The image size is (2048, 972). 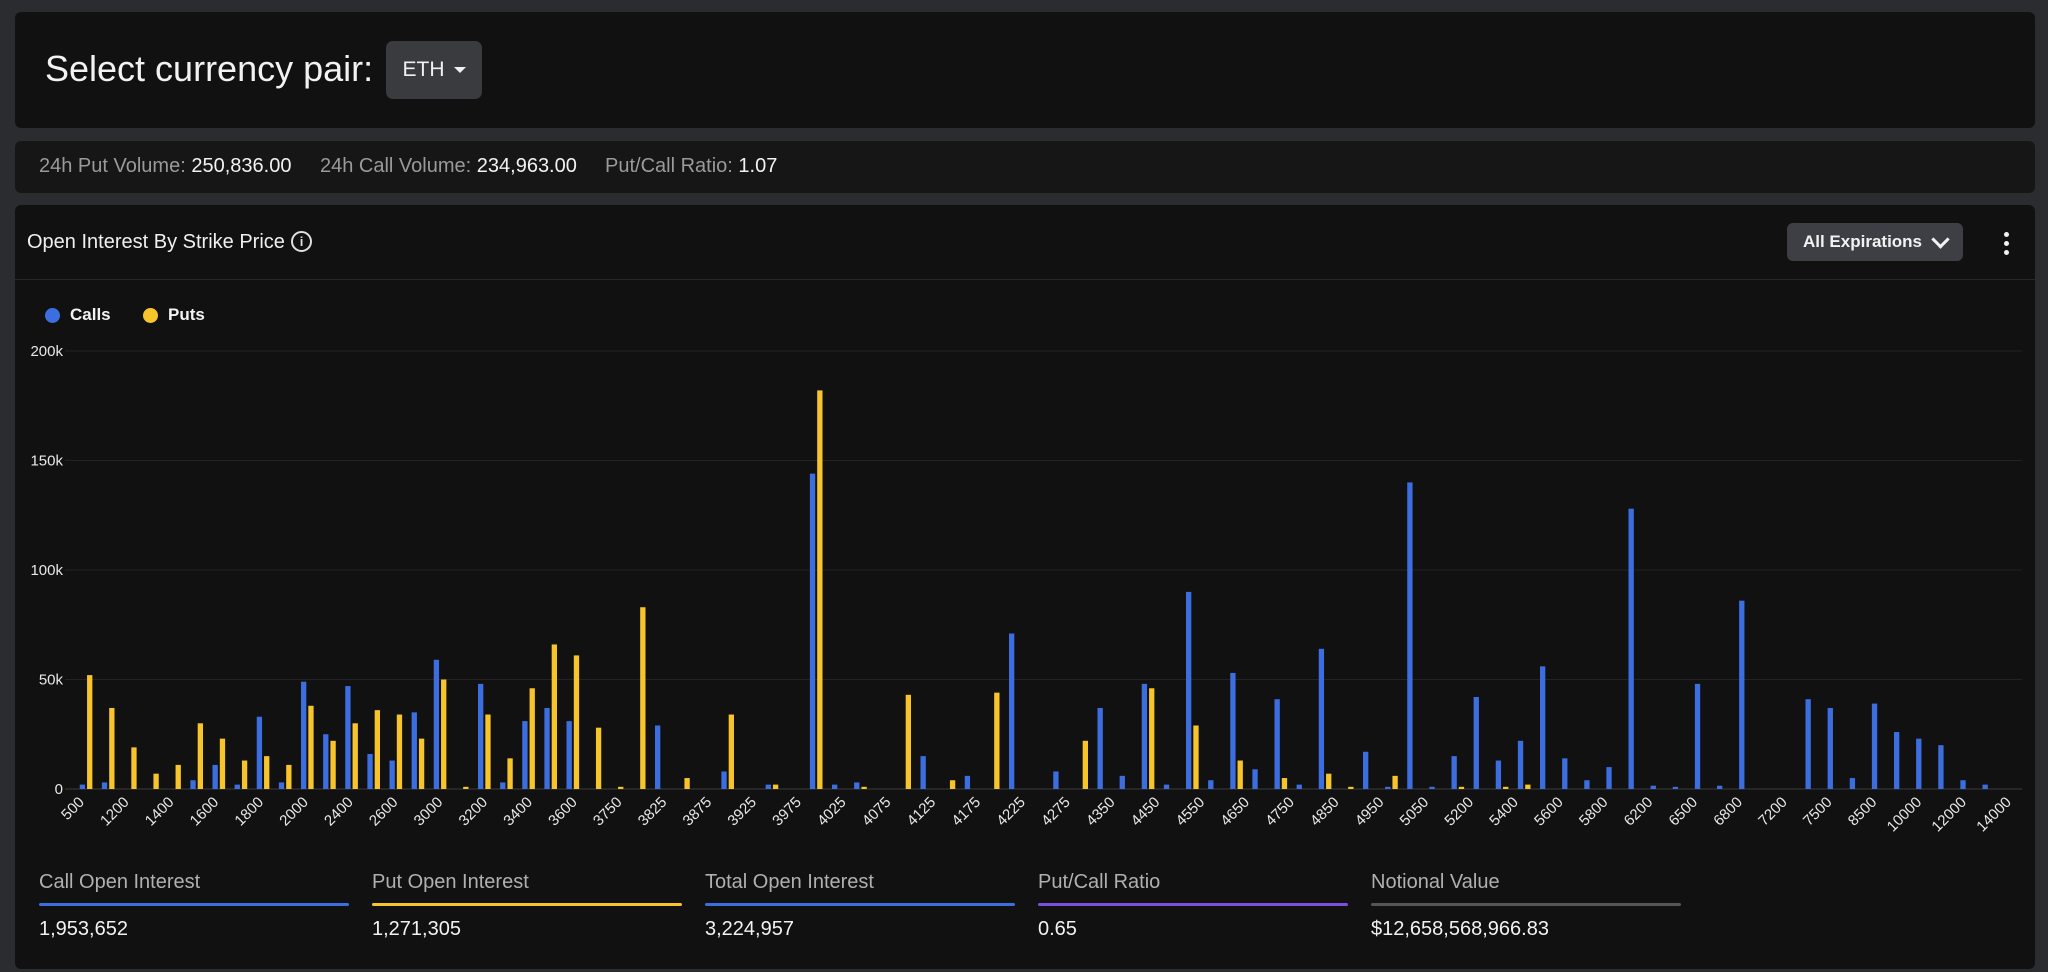 What do you see at coordinates (301, 241) in the screenshot?
I see `info-icon: i` at bounding box center [301, 241].